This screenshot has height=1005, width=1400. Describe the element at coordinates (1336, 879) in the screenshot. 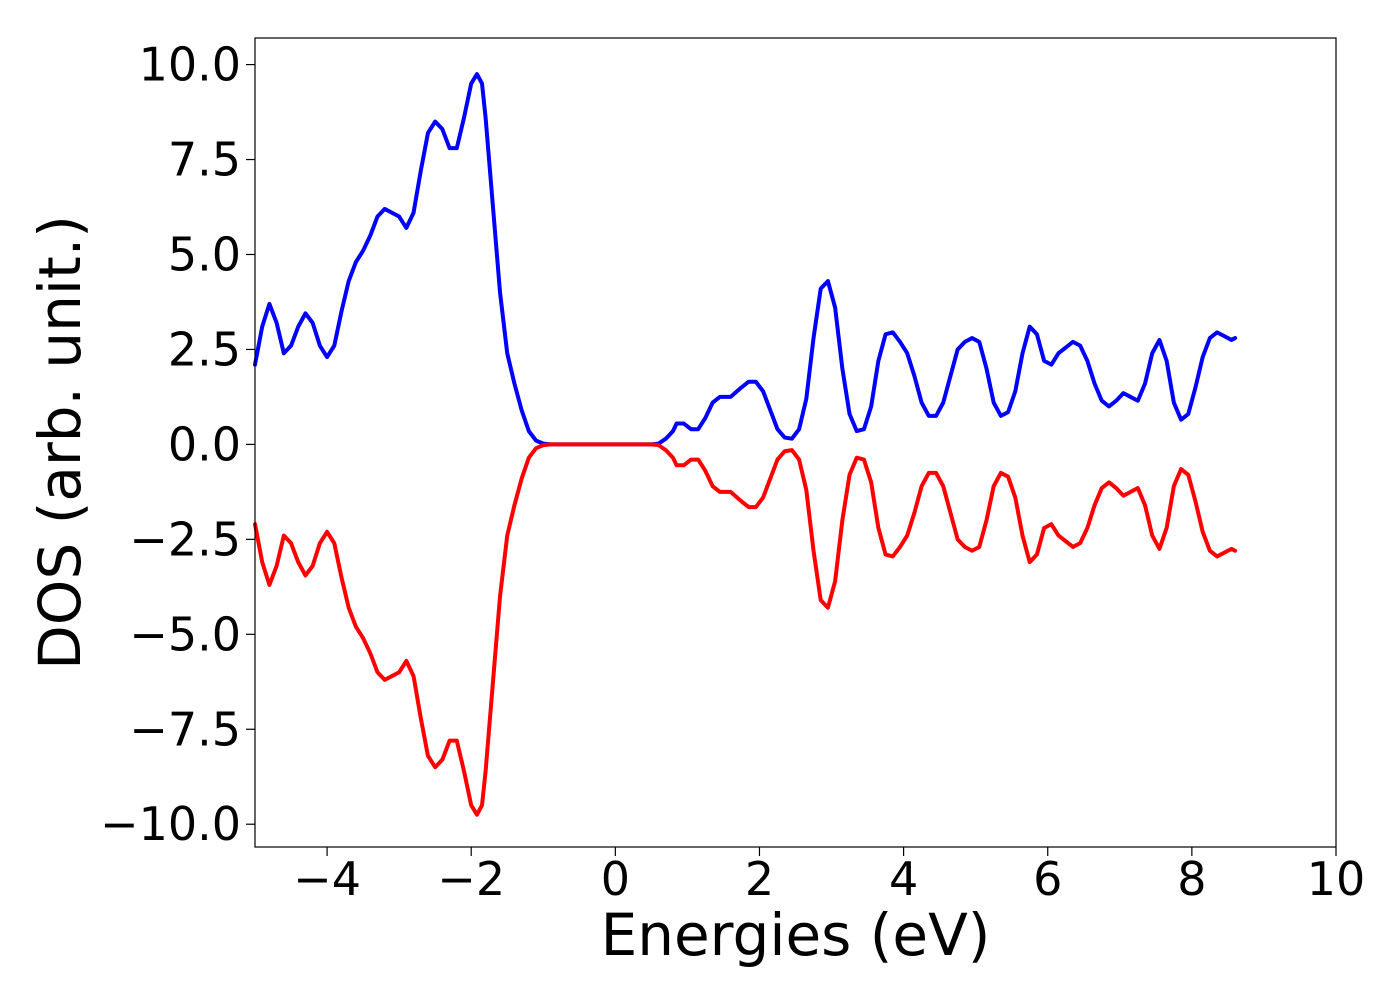

I see `x-tick-label: 10` at that location.